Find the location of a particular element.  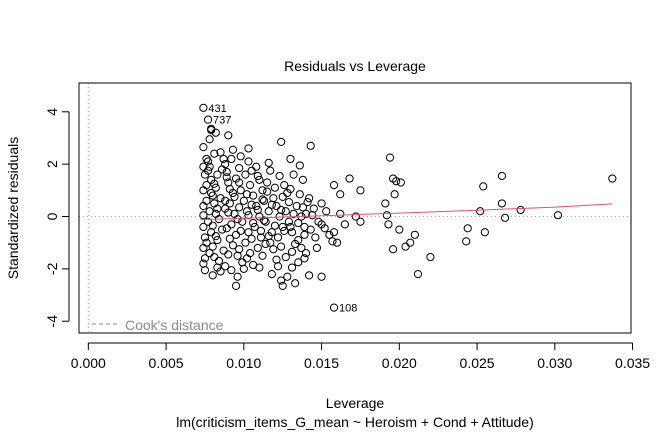

x-axis: 0.000 0.005 0.010 0.015 0.020 0.025 0.030 0.035 is located at coordinates (360, 356).